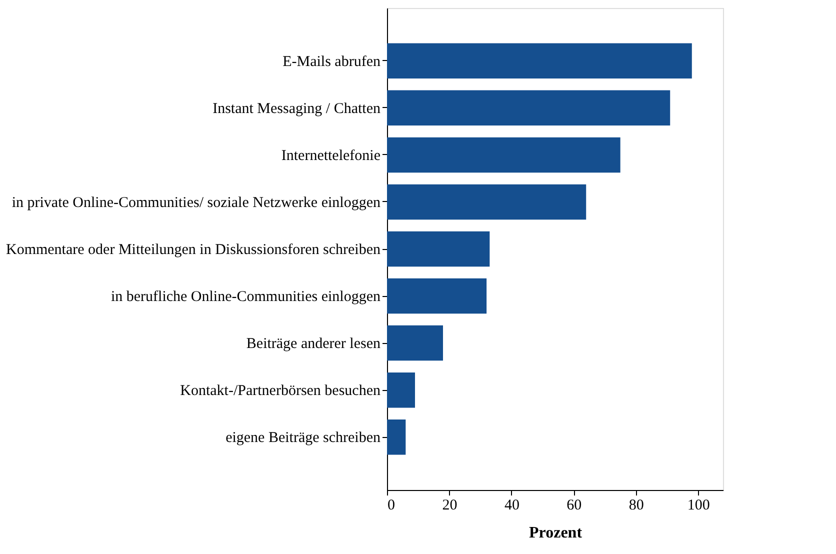 This screenshot has height=554, width=836. What do you see at coordinates (193, 250) in the screenshot?
I see `y-tick-label: Kommentare oder Mitteilungen in Diskussionsforen schreiben` at bounding box center [193, 250].